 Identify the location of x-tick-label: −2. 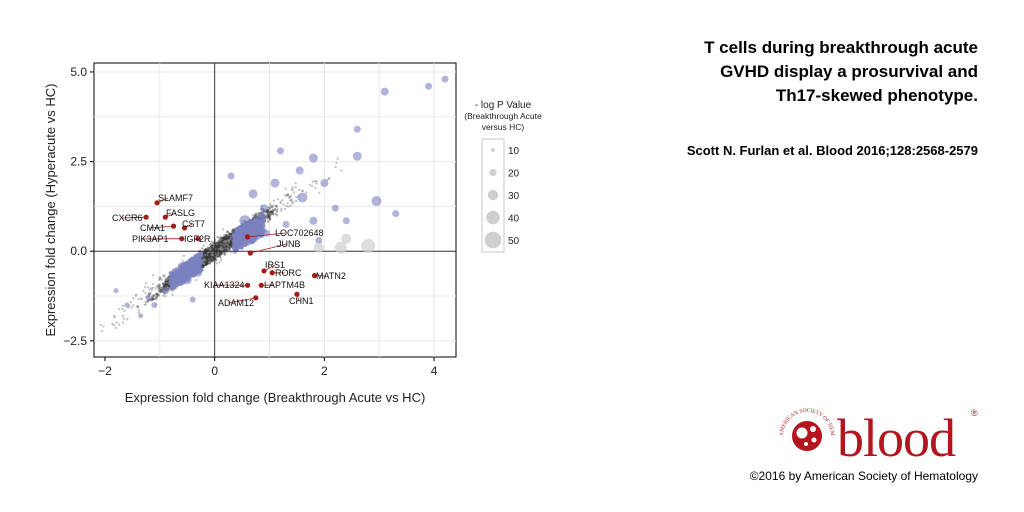
(105, 371).